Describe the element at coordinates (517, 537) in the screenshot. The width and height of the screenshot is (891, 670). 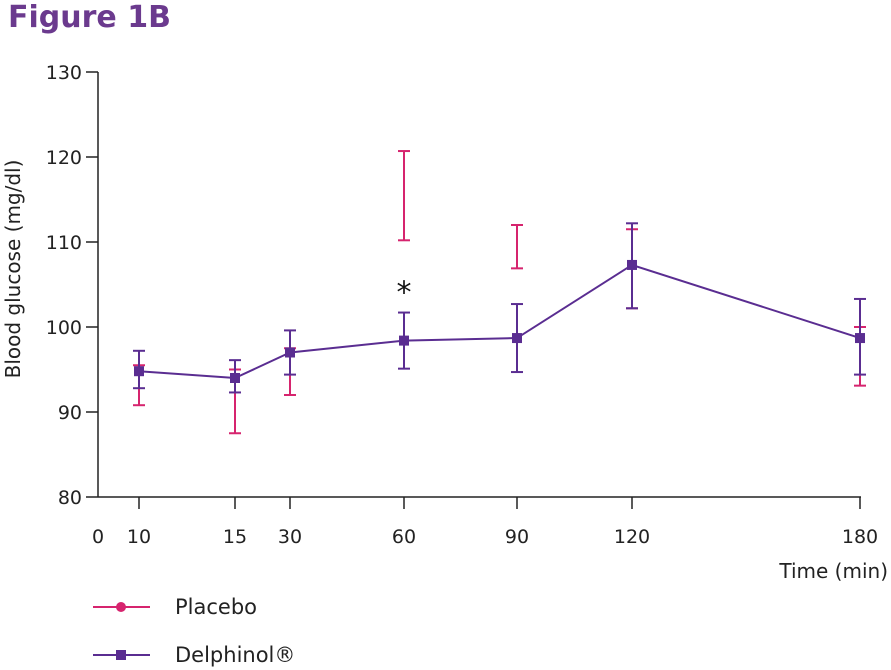
I see `x-tick-label: 90` at that location.